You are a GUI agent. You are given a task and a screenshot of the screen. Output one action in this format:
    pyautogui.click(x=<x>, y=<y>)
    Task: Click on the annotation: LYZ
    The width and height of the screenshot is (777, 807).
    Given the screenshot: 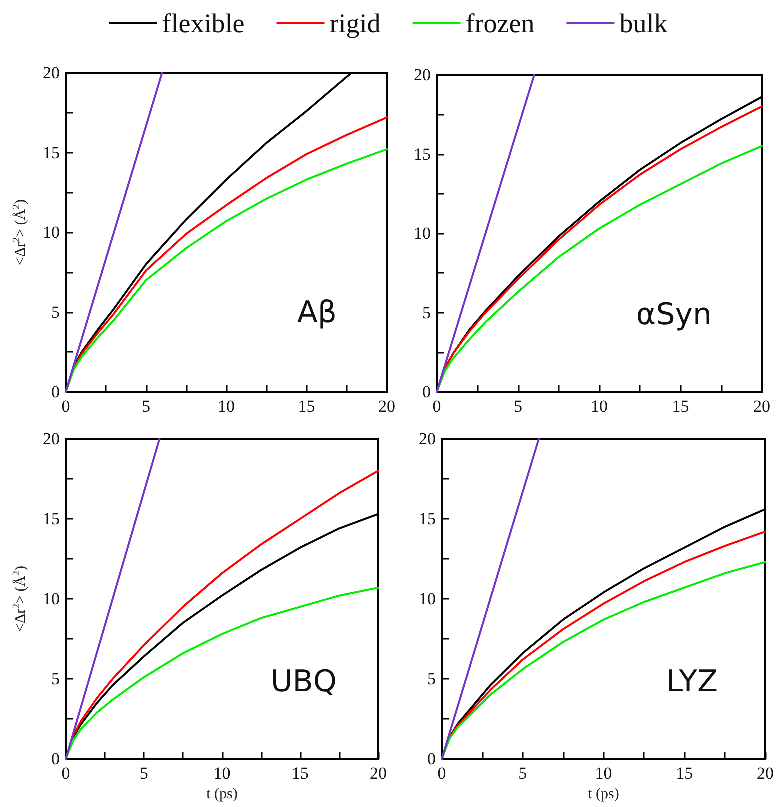 What is the action you would take?
    pyautogui.click(x=692, y=682)
    